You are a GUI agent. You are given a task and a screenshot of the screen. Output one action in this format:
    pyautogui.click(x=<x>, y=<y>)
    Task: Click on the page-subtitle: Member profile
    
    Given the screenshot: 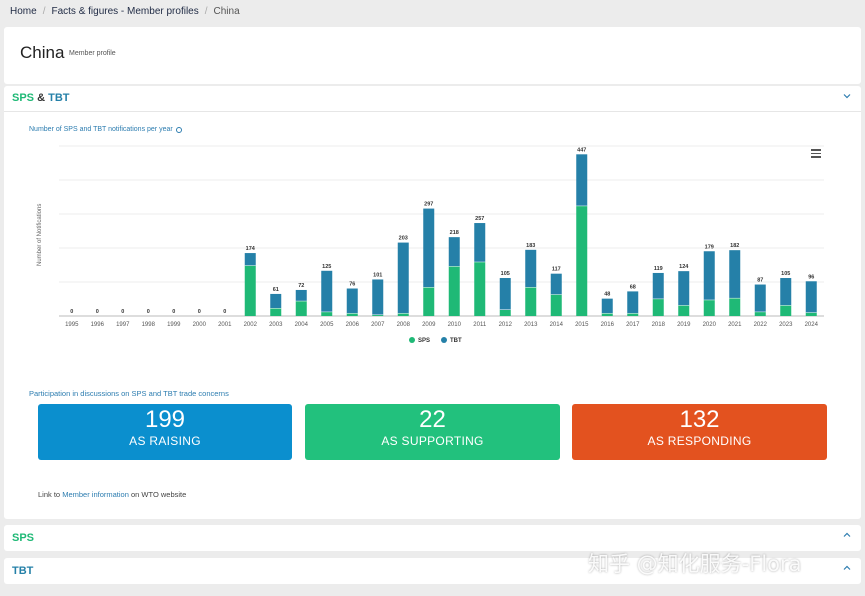 What is the action you would take?
    pyautogui.click(x=92, y=53)
    